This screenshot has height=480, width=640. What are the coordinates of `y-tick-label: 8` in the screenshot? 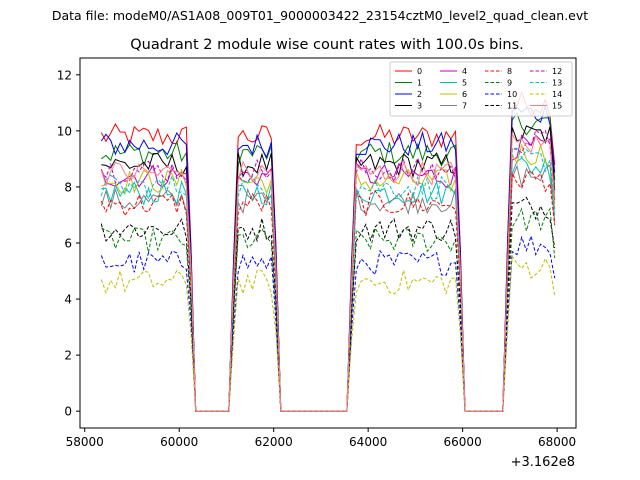 It's located at (68, 187).